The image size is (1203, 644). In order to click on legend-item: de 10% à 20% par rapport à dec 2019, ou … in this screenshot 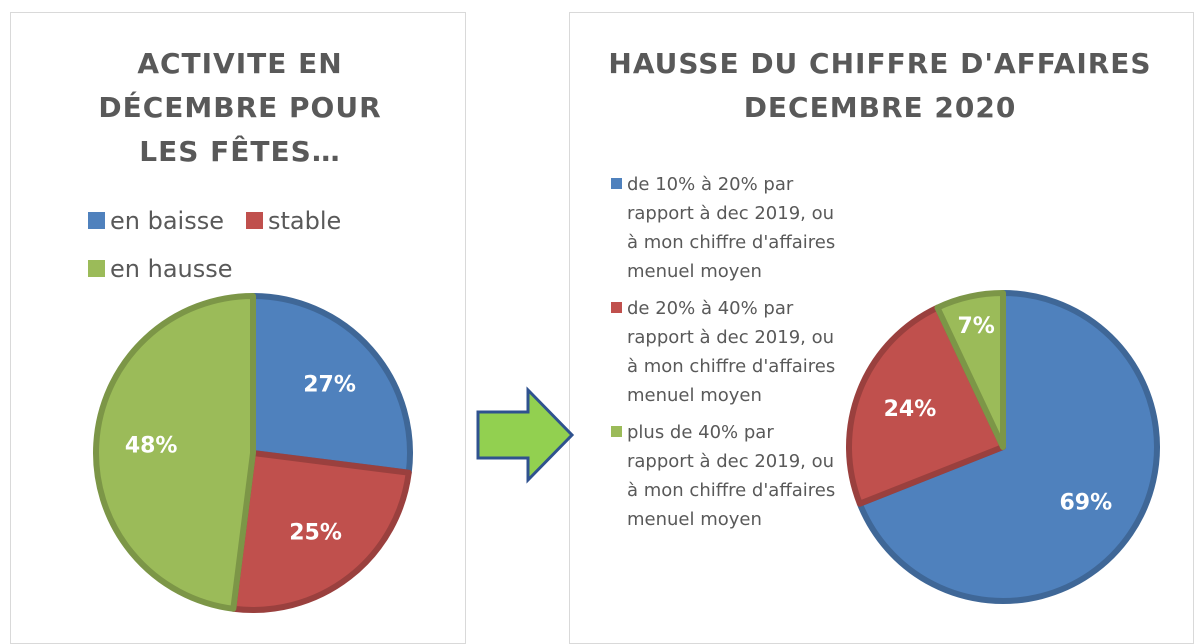, I will do `click(726, 228)`.